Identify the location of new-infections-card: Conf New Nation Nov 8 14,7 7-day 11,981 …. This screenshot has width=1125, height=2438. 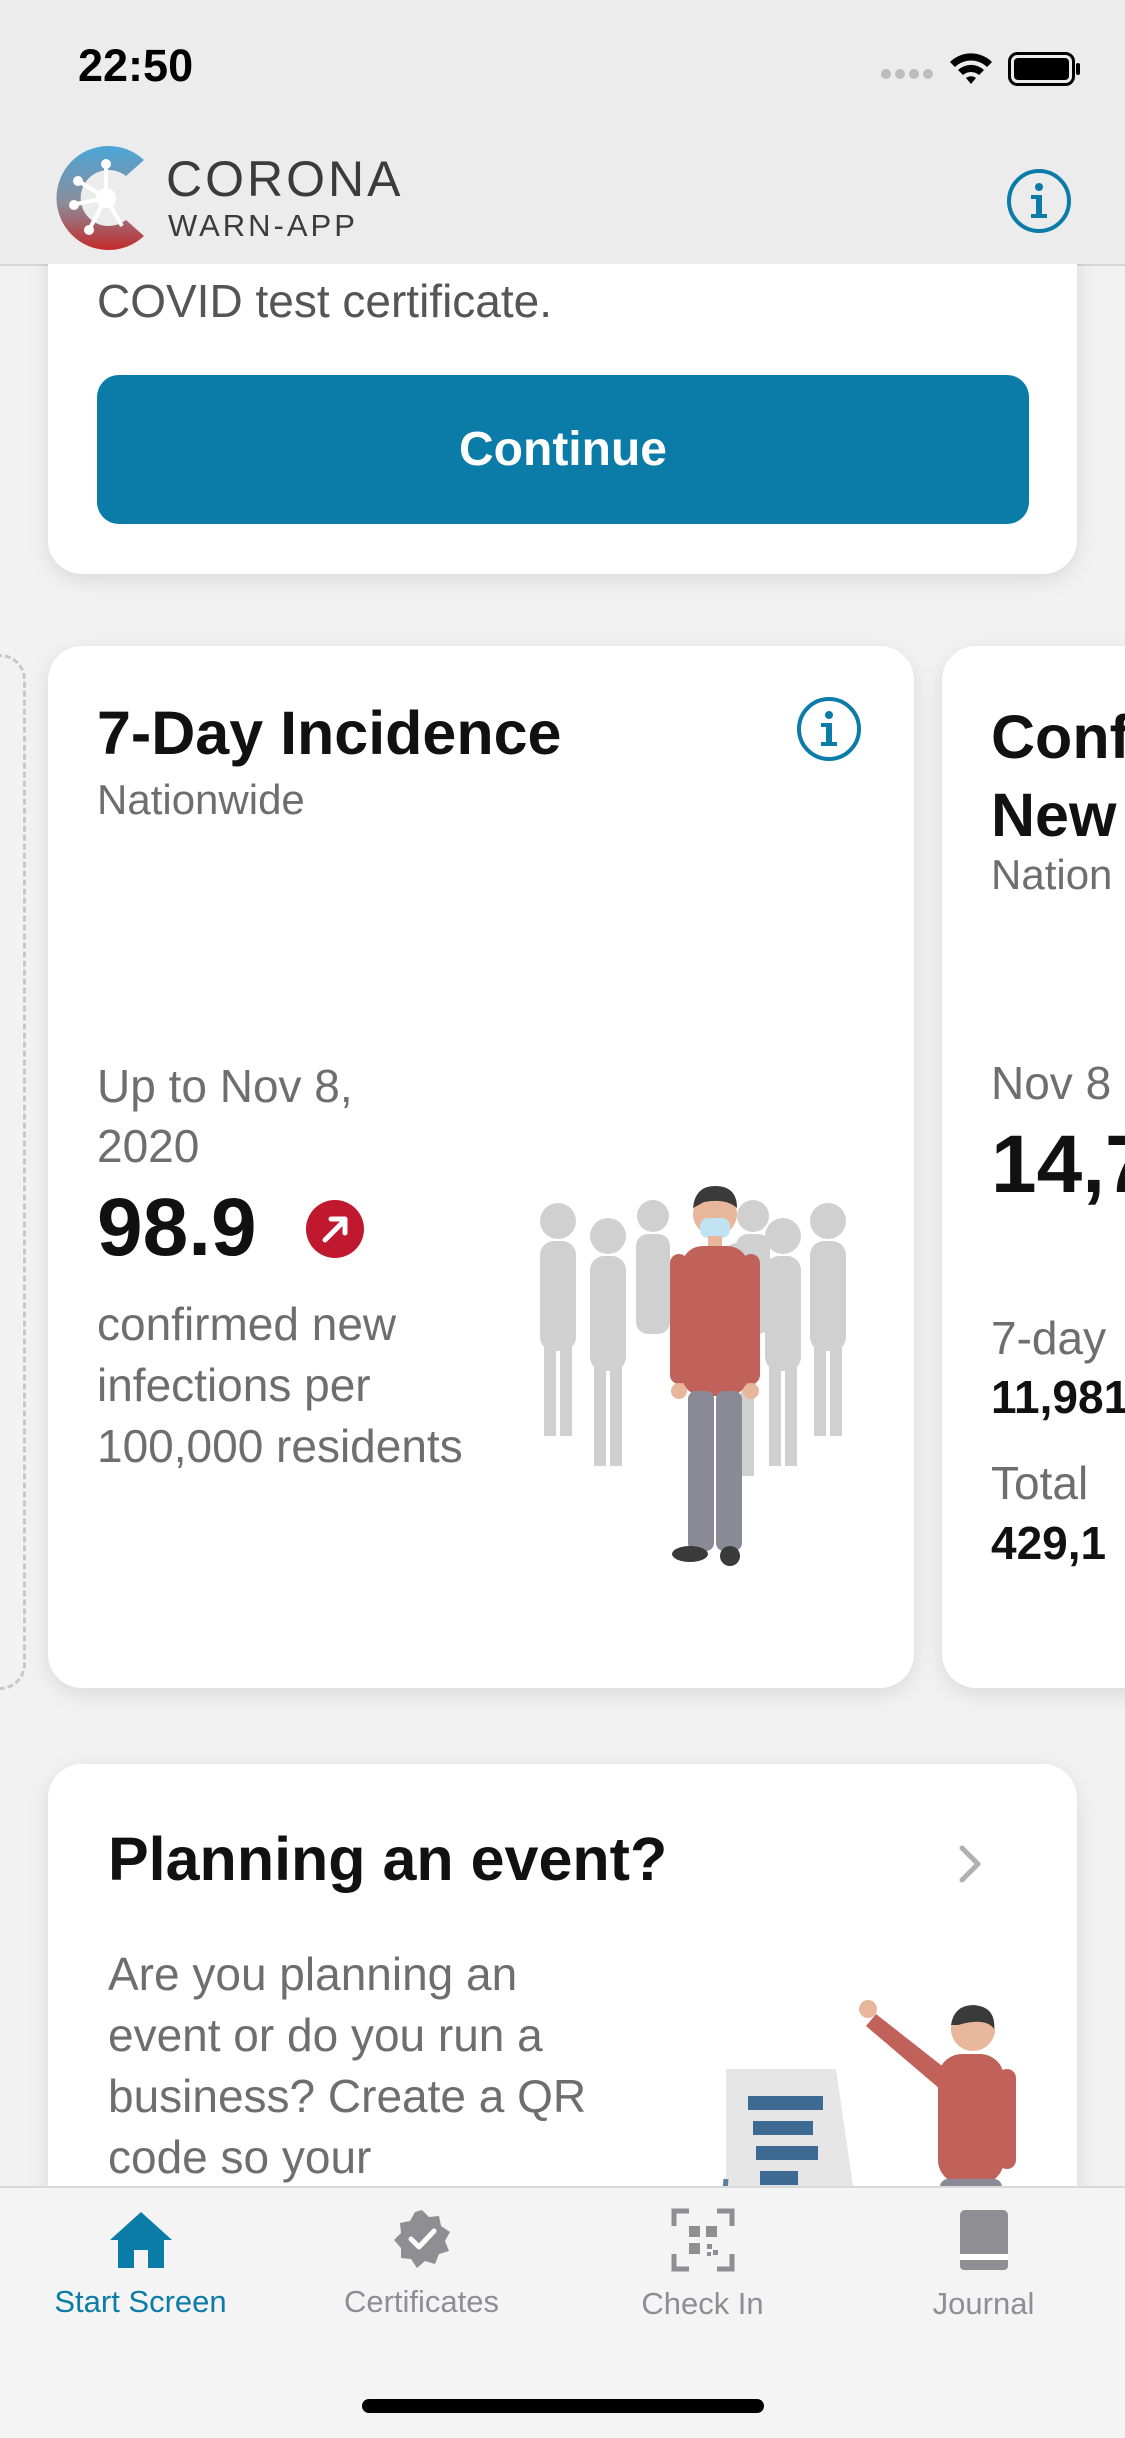
(1033, 1167).